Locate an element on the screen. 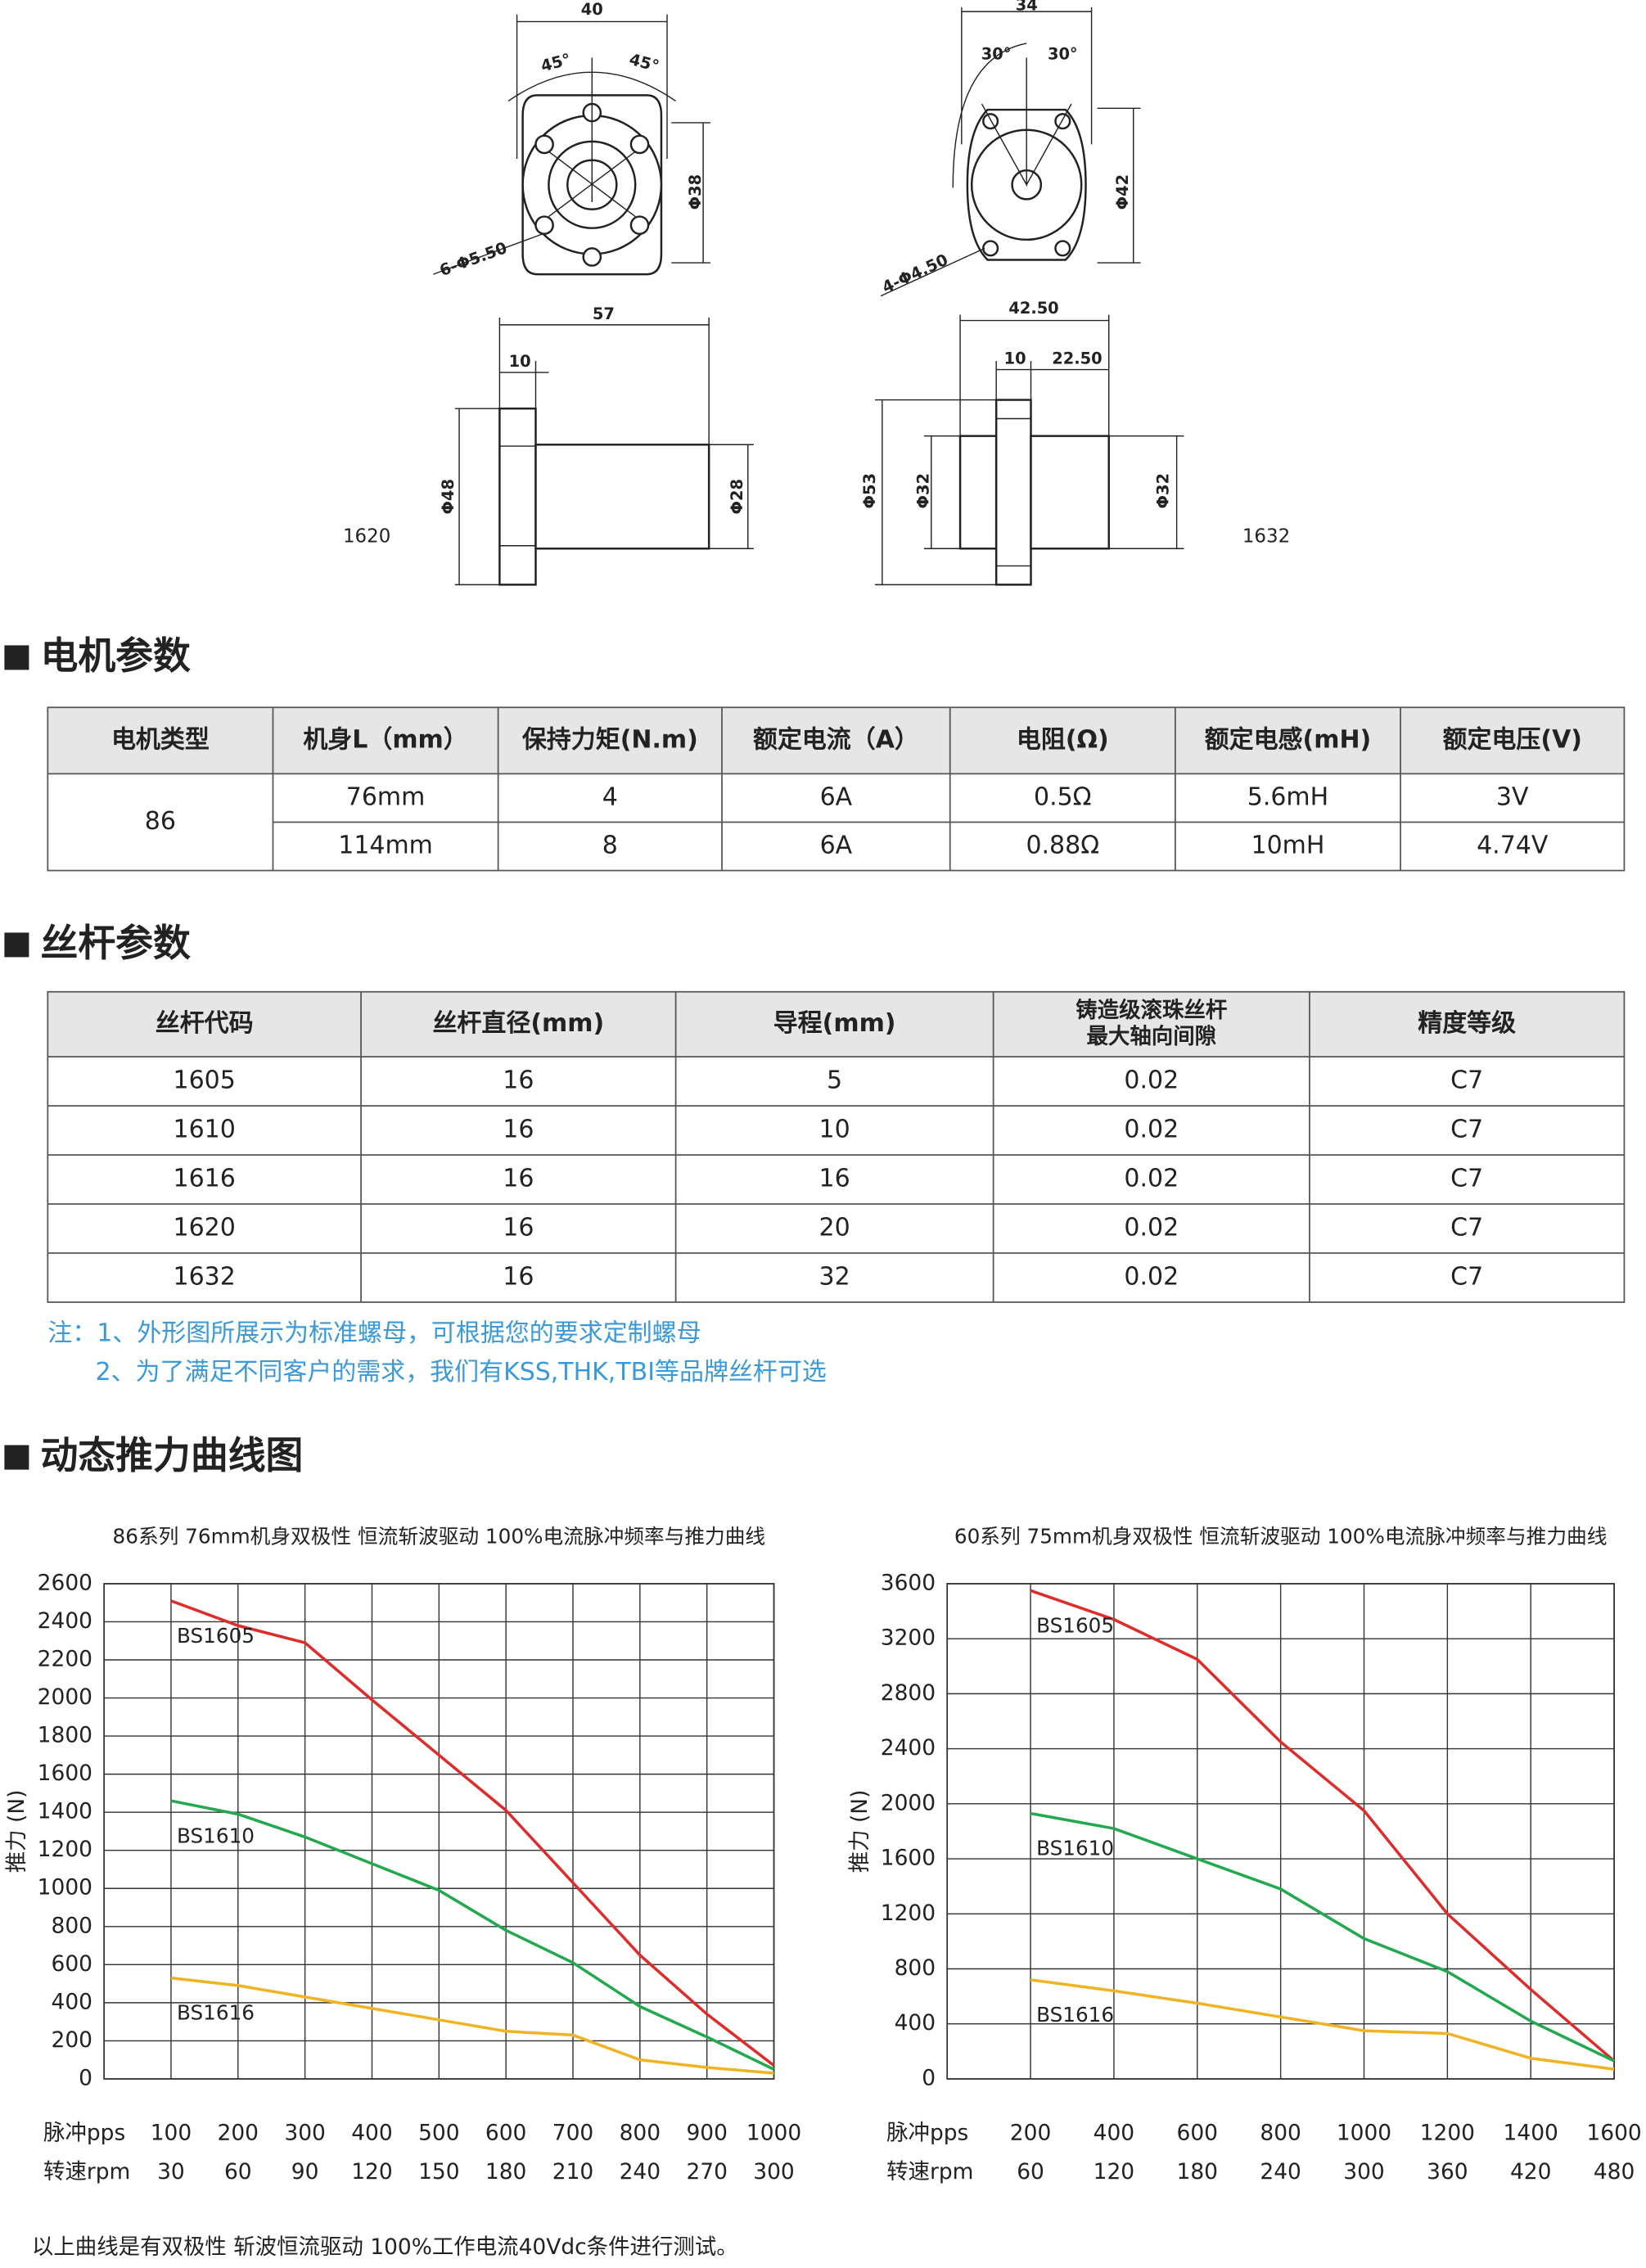  table-header: 精度等级 is located at coordinates (1467, 1023).